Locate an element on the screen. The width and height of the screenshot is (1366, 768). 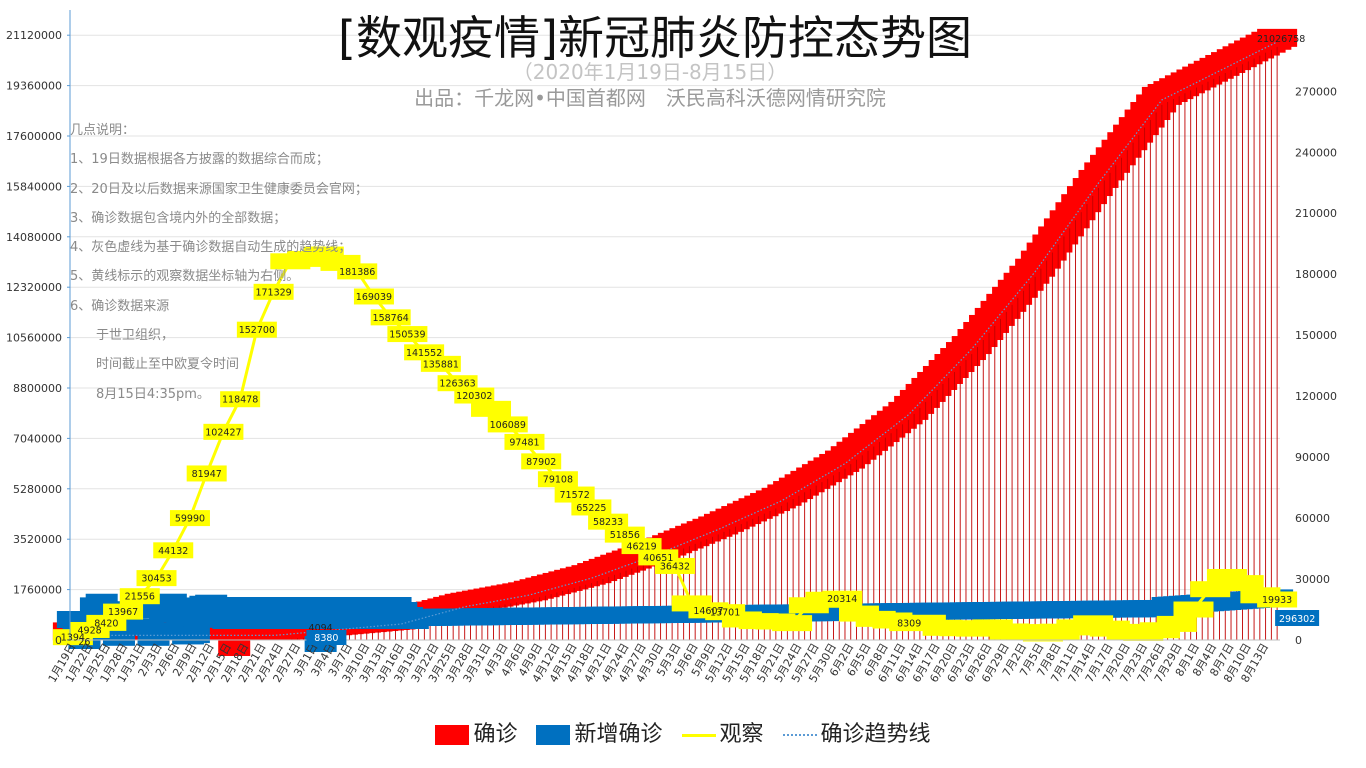
observation-label: 71572 is located at coordinates (575, 495).